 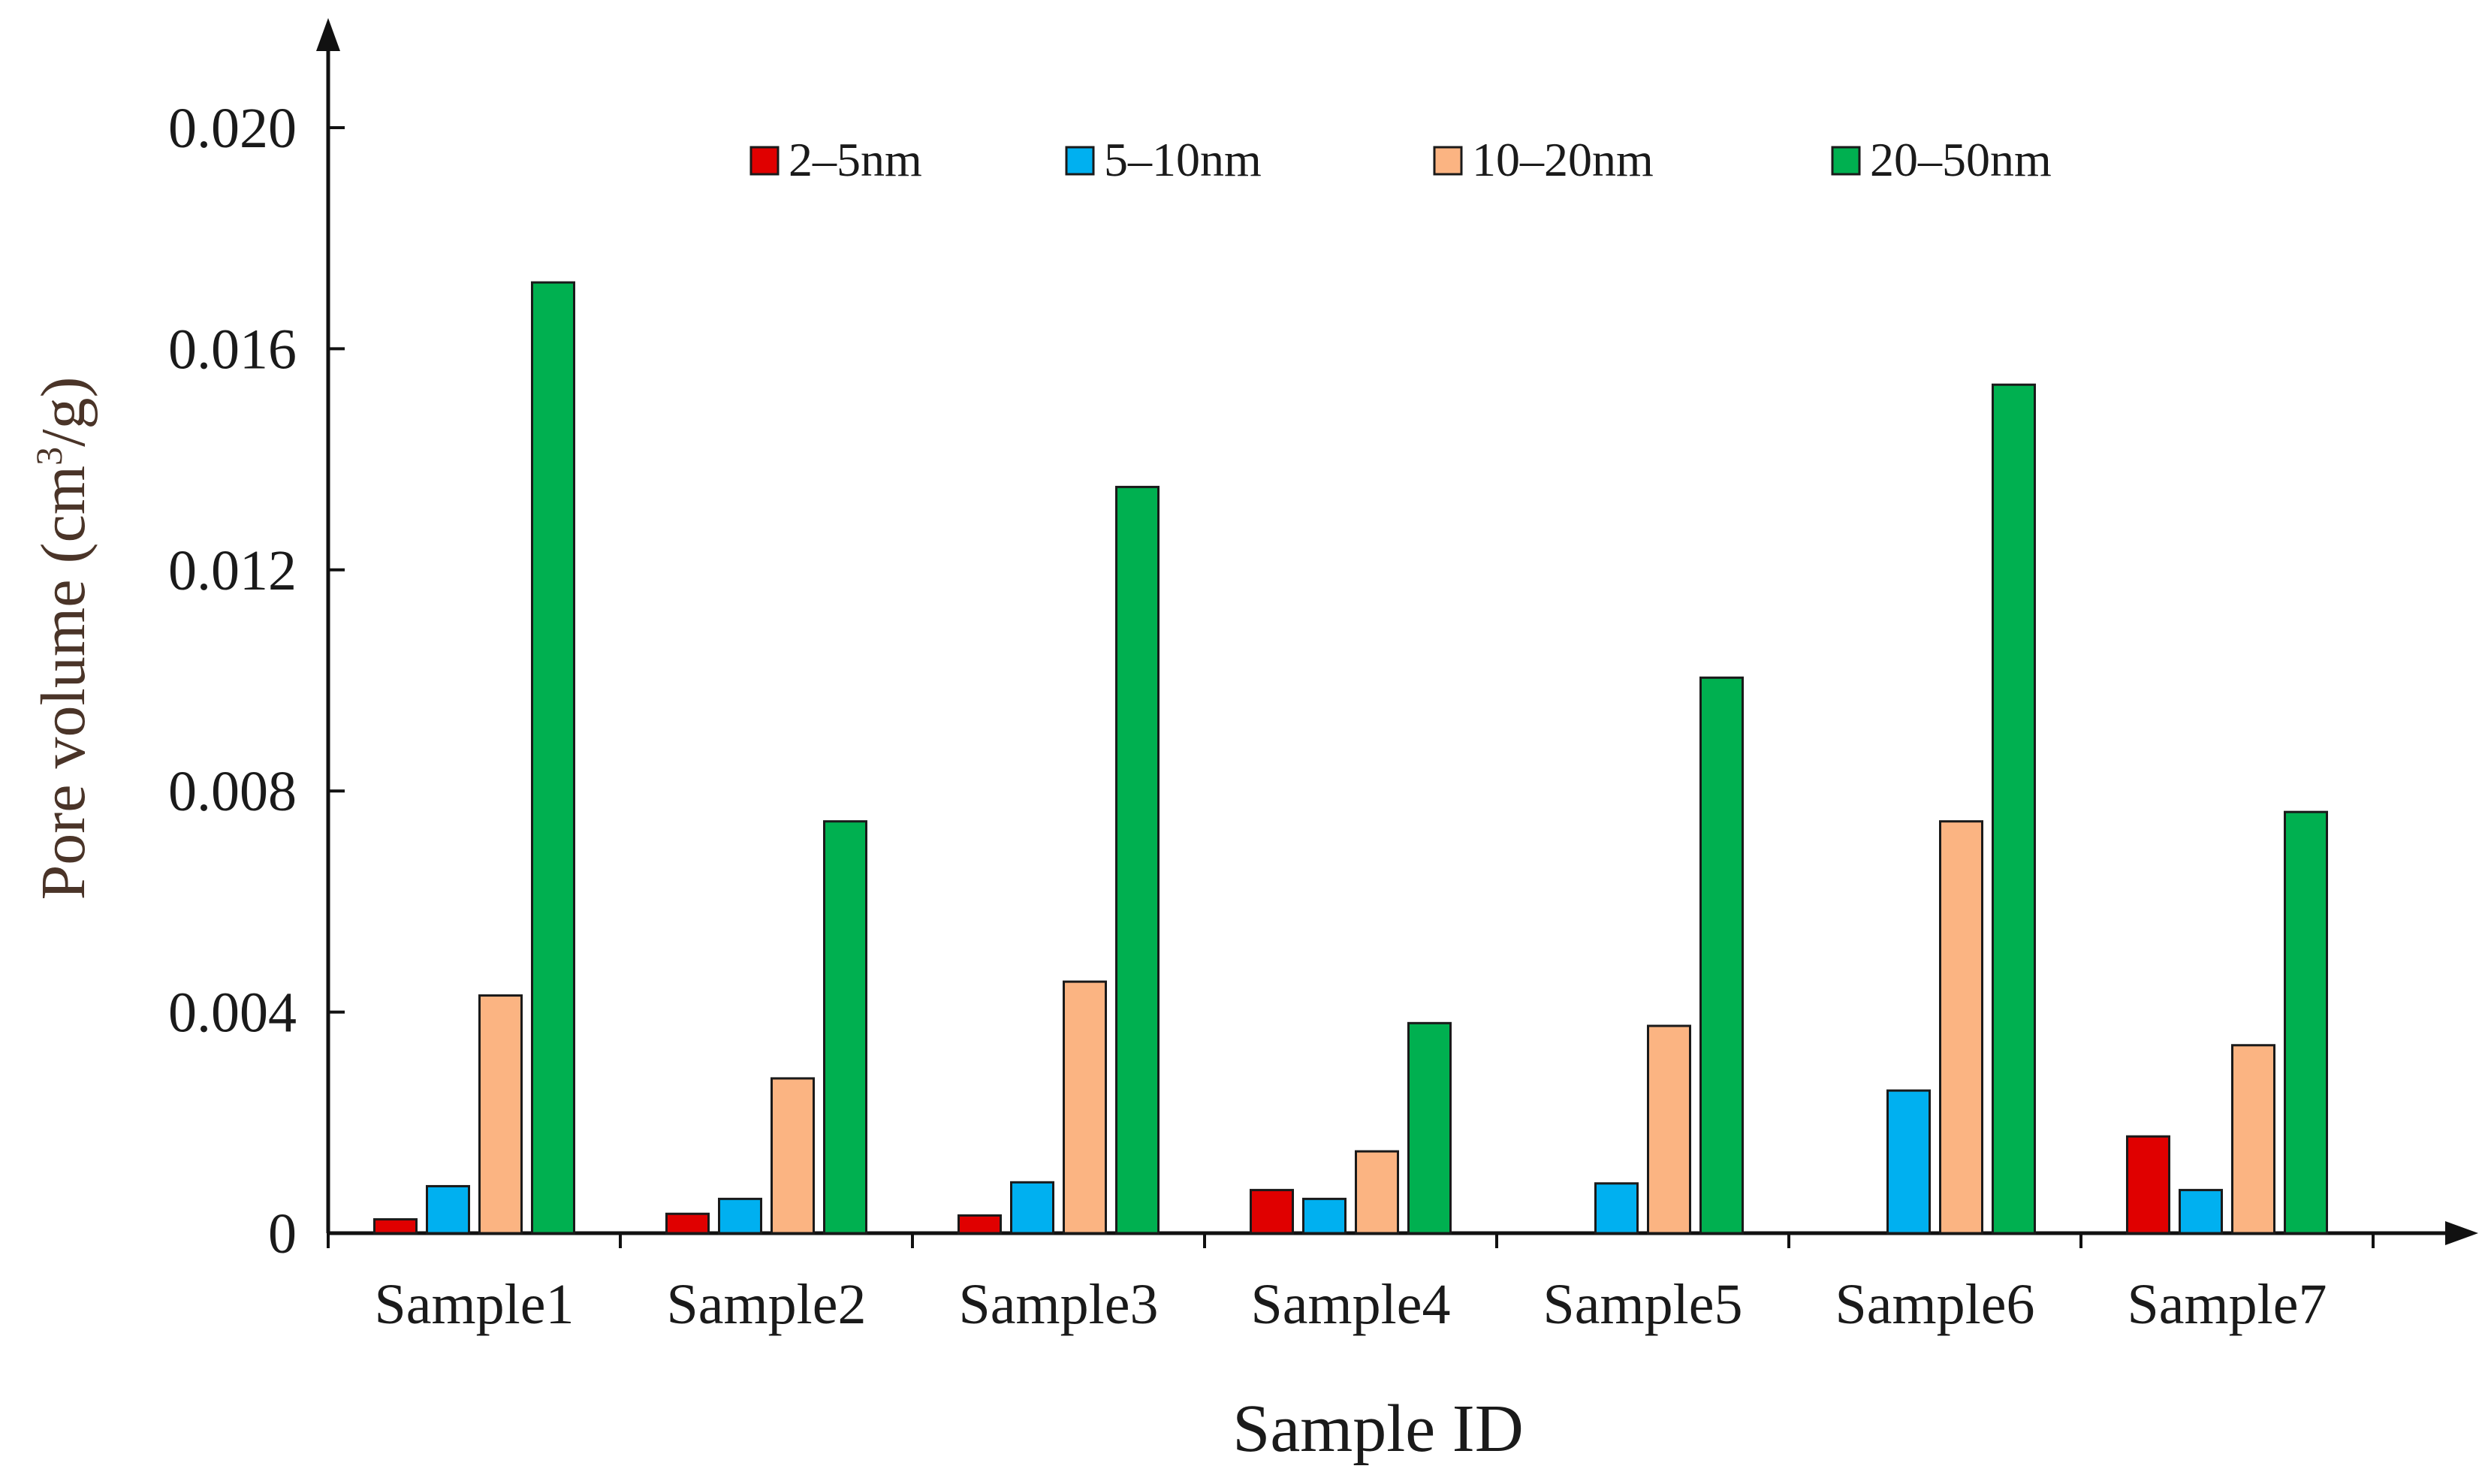 I want to click on y-tick-label: 0.004, so click(x=232, y=1013).